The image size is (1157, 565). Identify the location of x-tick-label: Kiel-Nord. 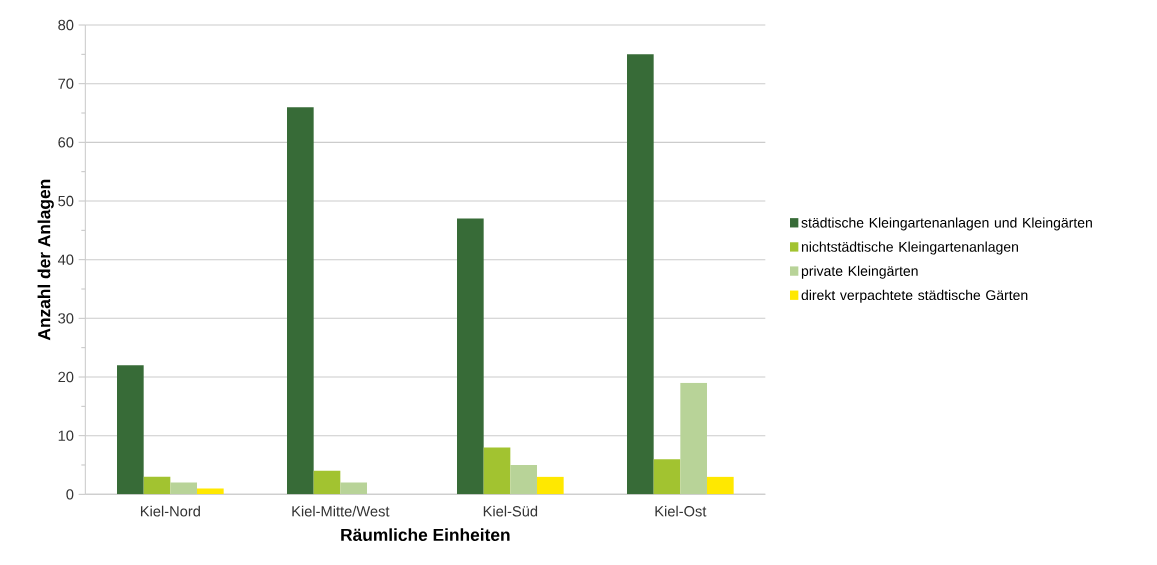
(170, 511).